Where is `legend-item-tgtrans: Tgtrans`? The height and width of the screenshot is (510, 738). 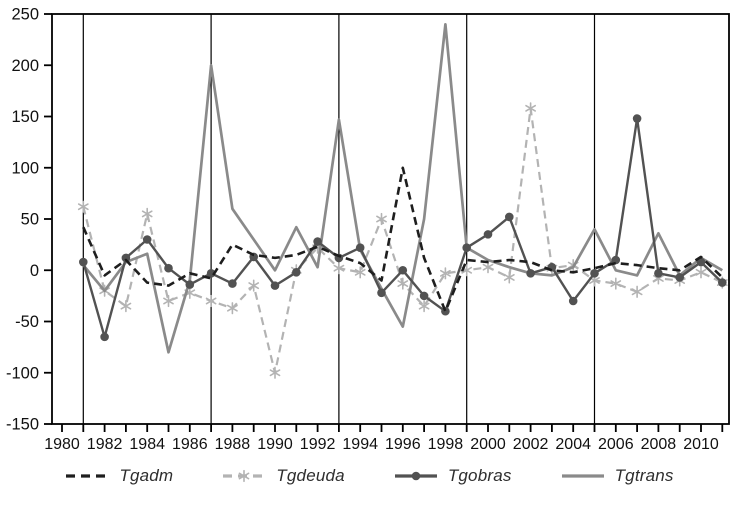
legend-item-tgtrans: Tgtrans is located at coordinates (617, 476).